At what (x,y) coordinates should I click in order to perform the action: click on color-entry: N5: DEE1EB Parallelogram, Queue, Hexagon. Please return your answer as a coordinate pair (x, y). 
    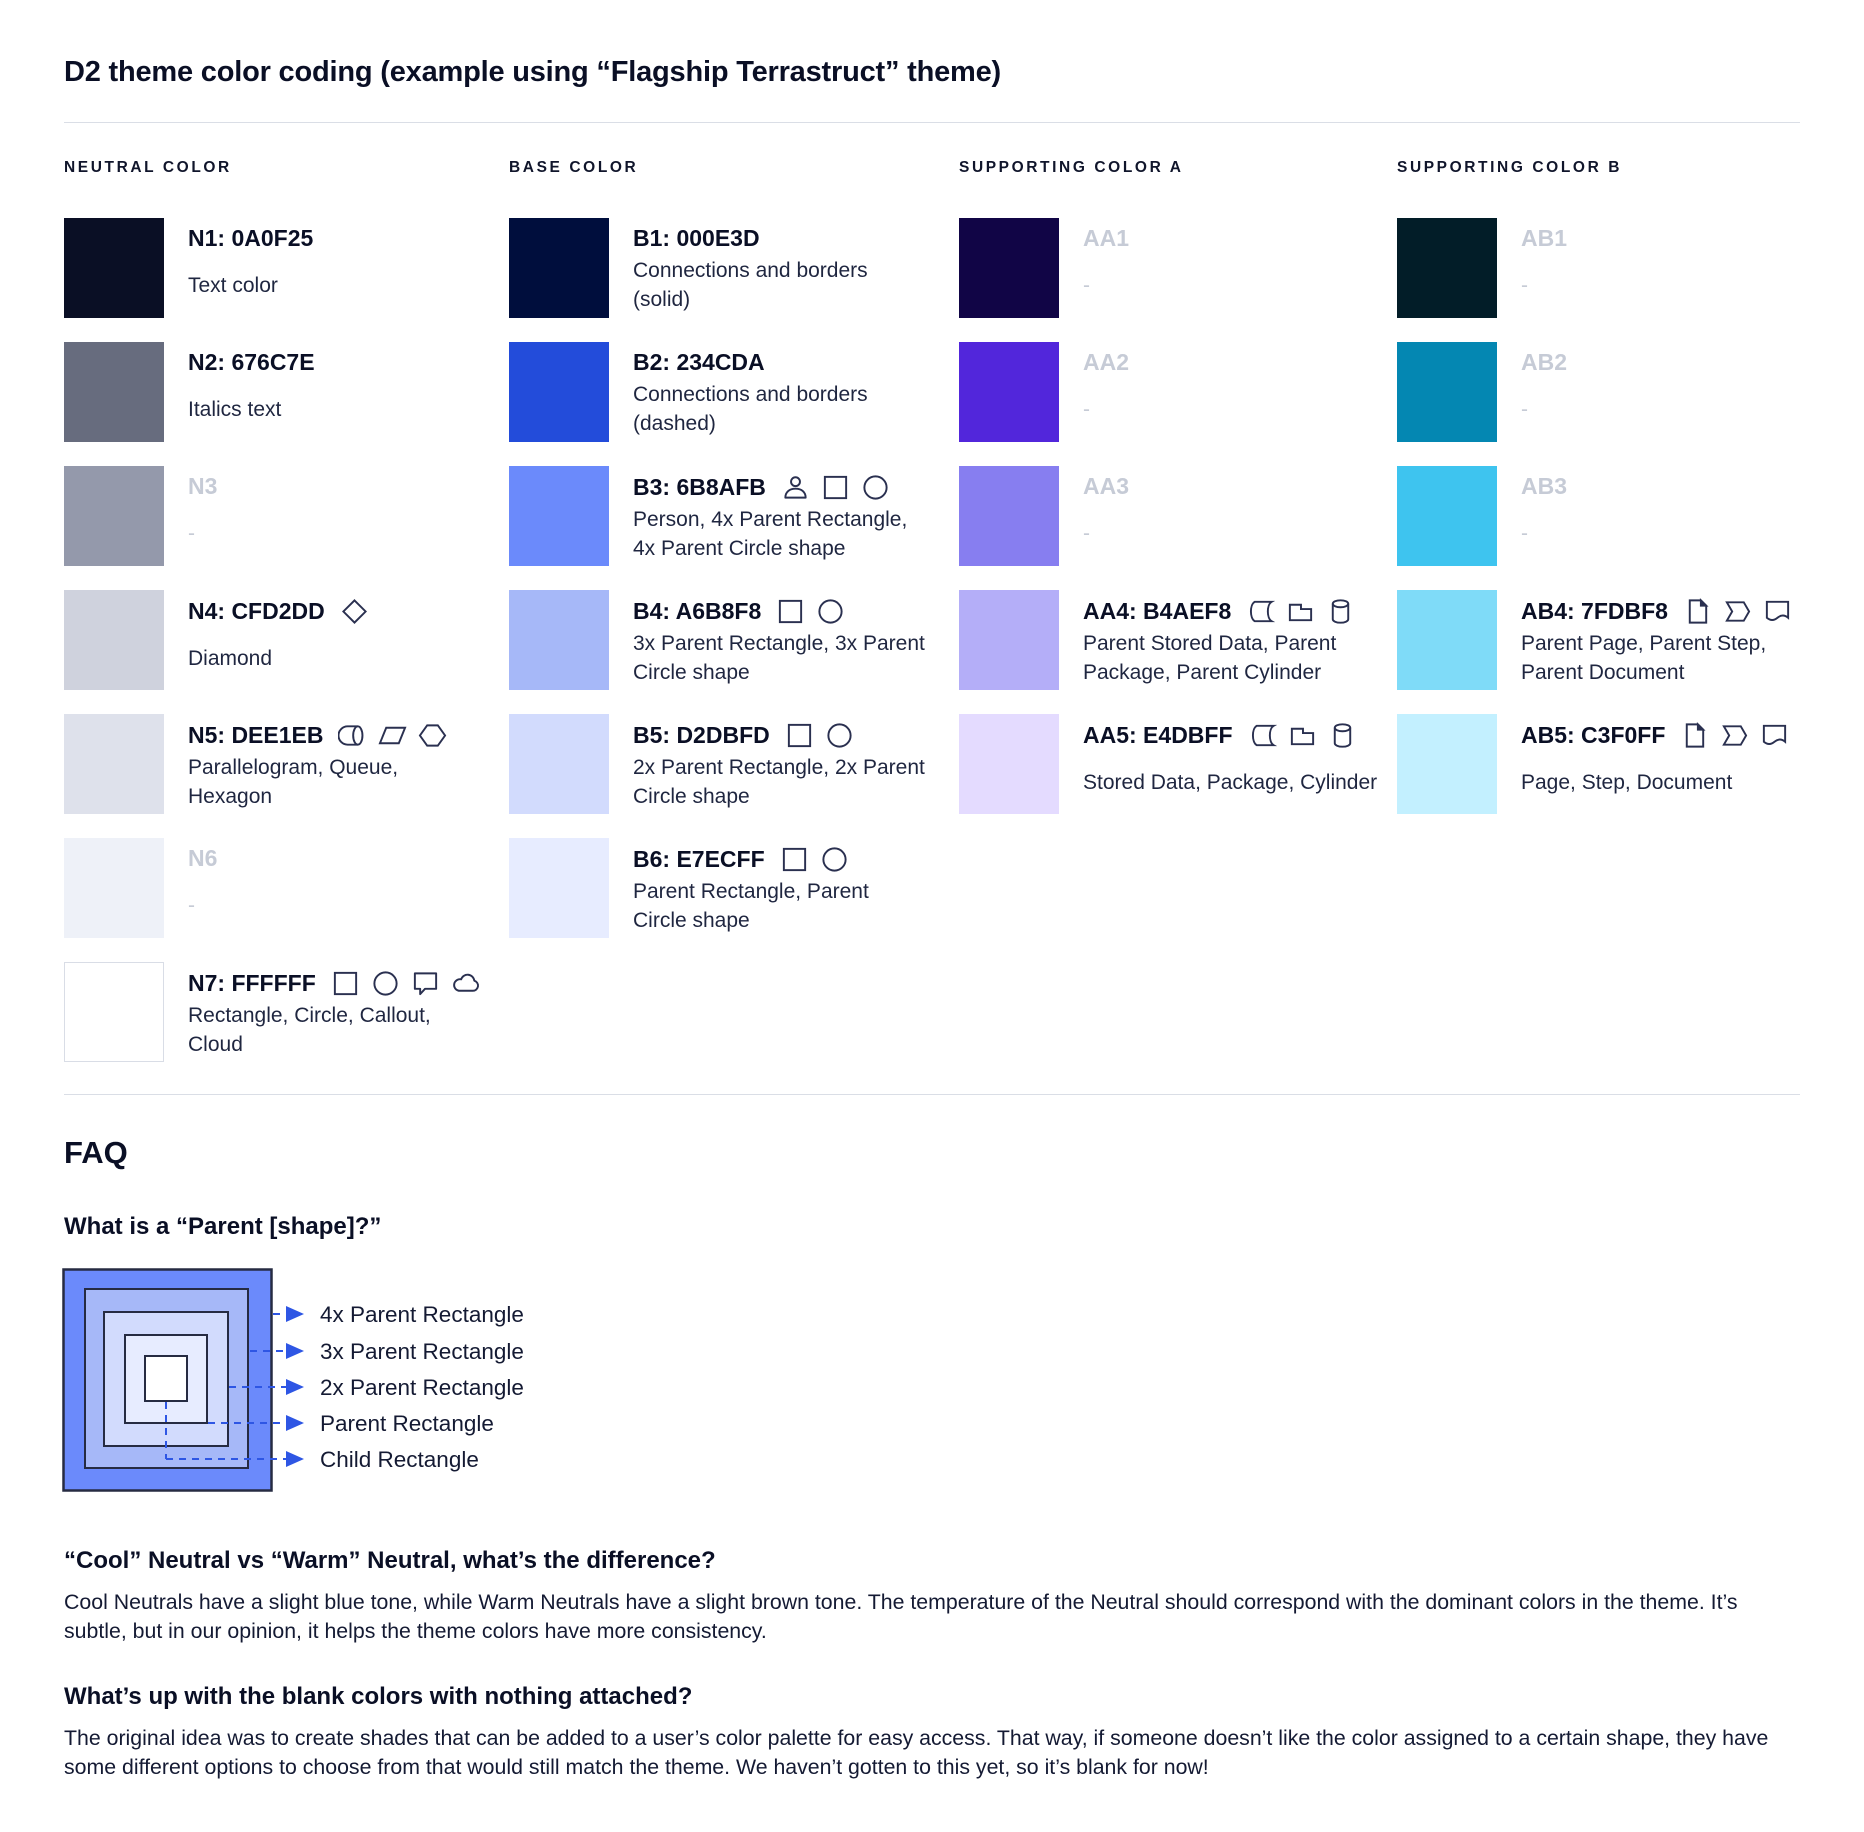
    Looking at the image, I should click on (286, 776).